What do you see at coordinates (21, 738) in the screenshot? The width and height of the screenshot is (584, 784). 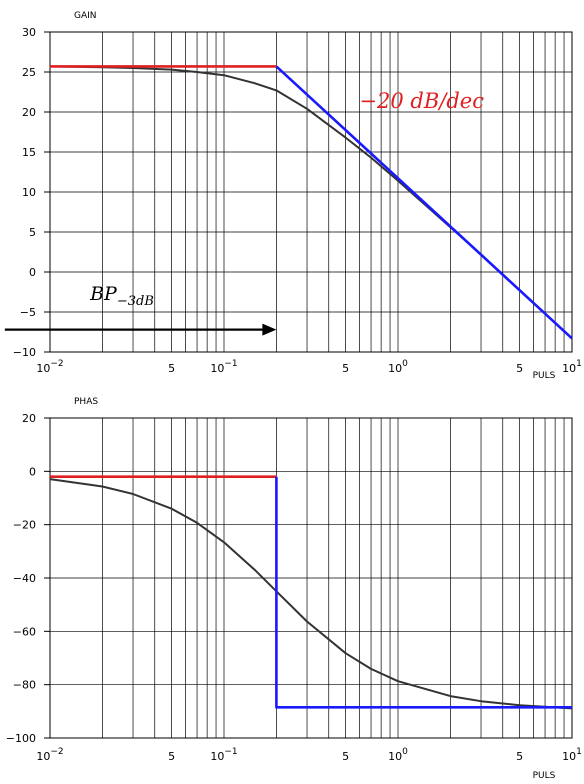 I see `y-tick-label: −100` at bounding box center [21, 738].